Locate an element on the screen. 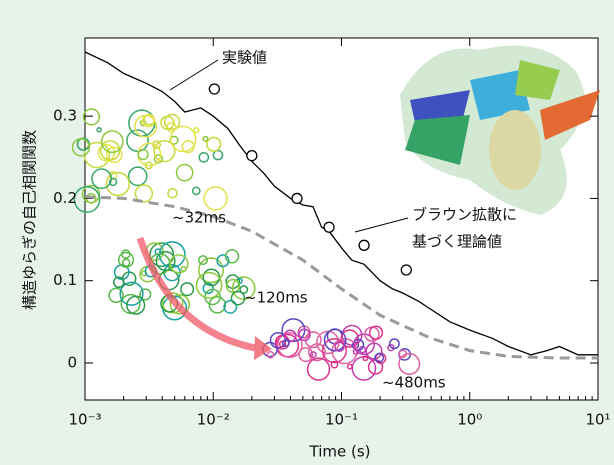  x-axis-label: Time (s) is located at coordinates (340, 452).